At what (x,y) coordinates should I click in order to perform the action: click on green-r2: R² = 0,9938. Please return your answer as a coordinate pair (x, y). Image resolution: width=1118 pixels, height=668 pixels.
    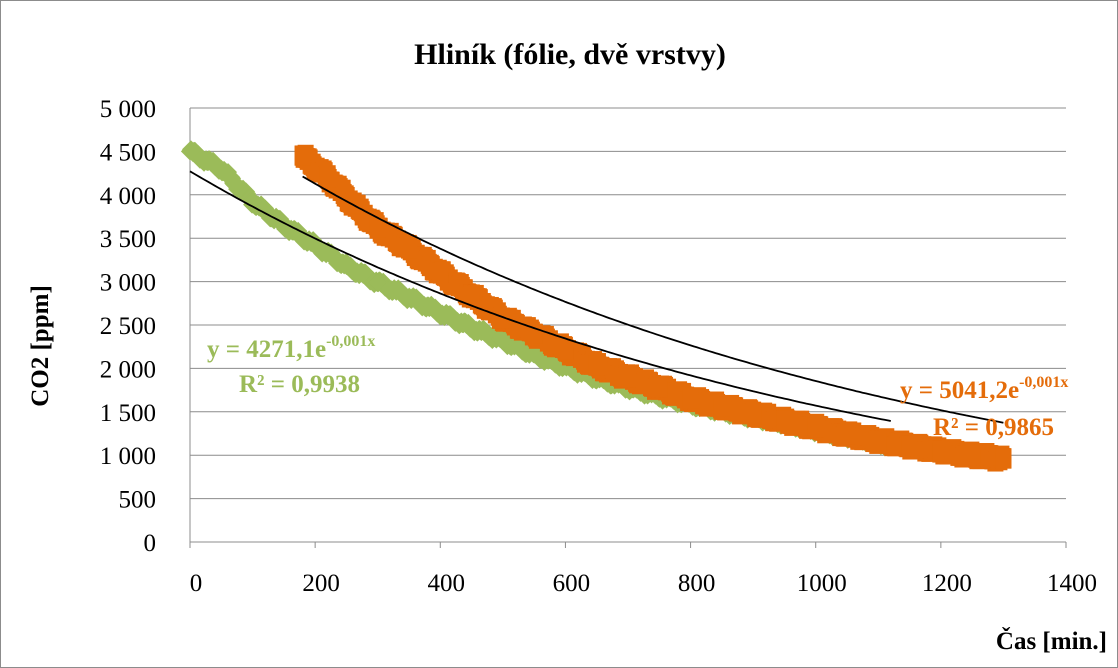
    Looking at the image, I should click on (299, 384).